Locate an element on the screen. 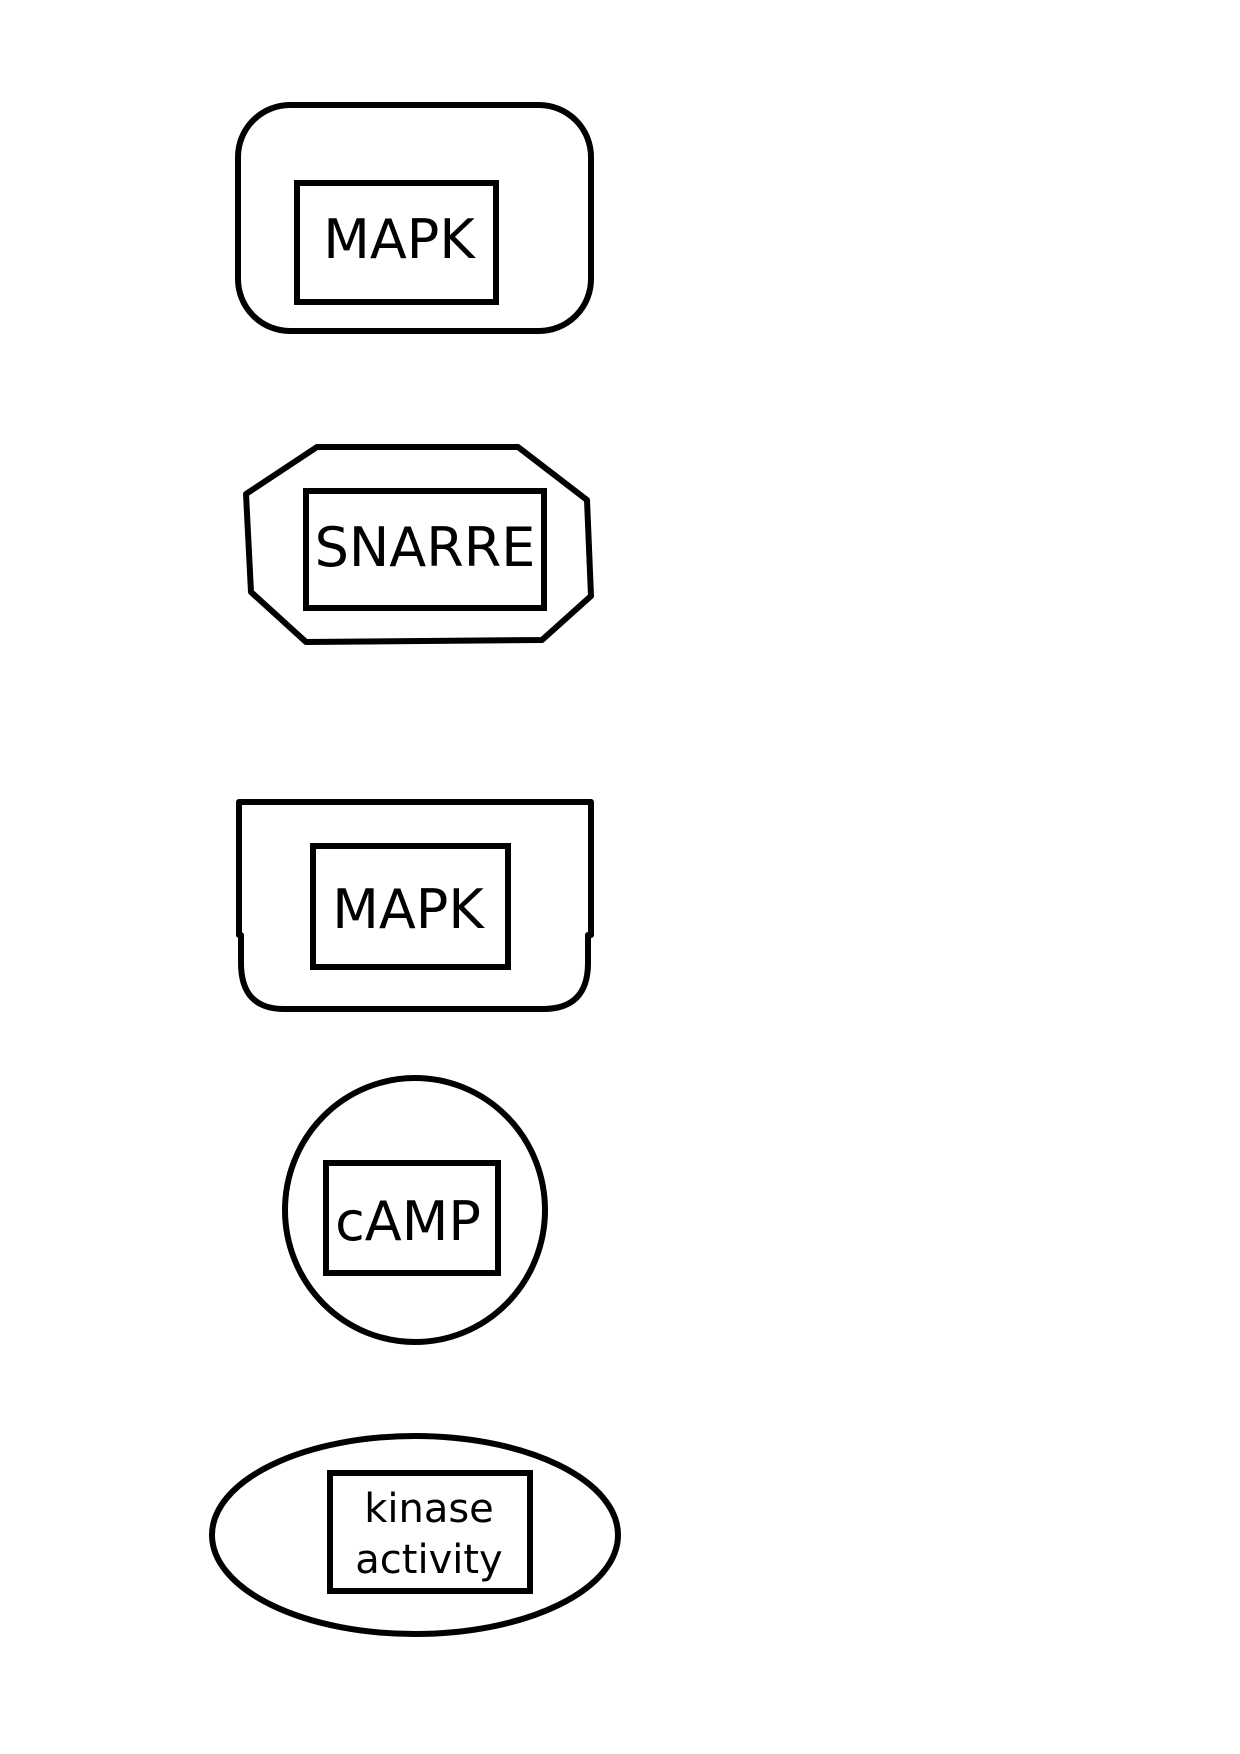 This screenshot has height=1754, width=1240. node-camp-simple-chemical: cAMP is located at coordinates (415, 1210).